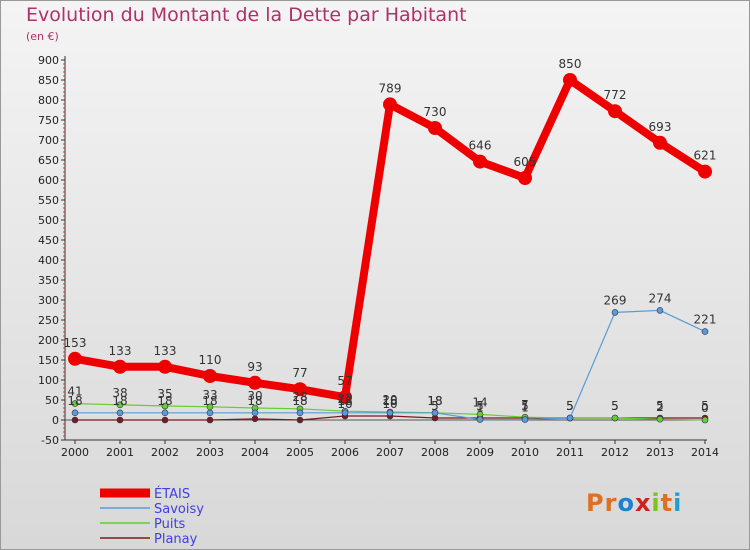  What do you see at coordinates (48, 100) in the screenshot?
I see `y-tick-label: 800` at bounding box center [48, 100].